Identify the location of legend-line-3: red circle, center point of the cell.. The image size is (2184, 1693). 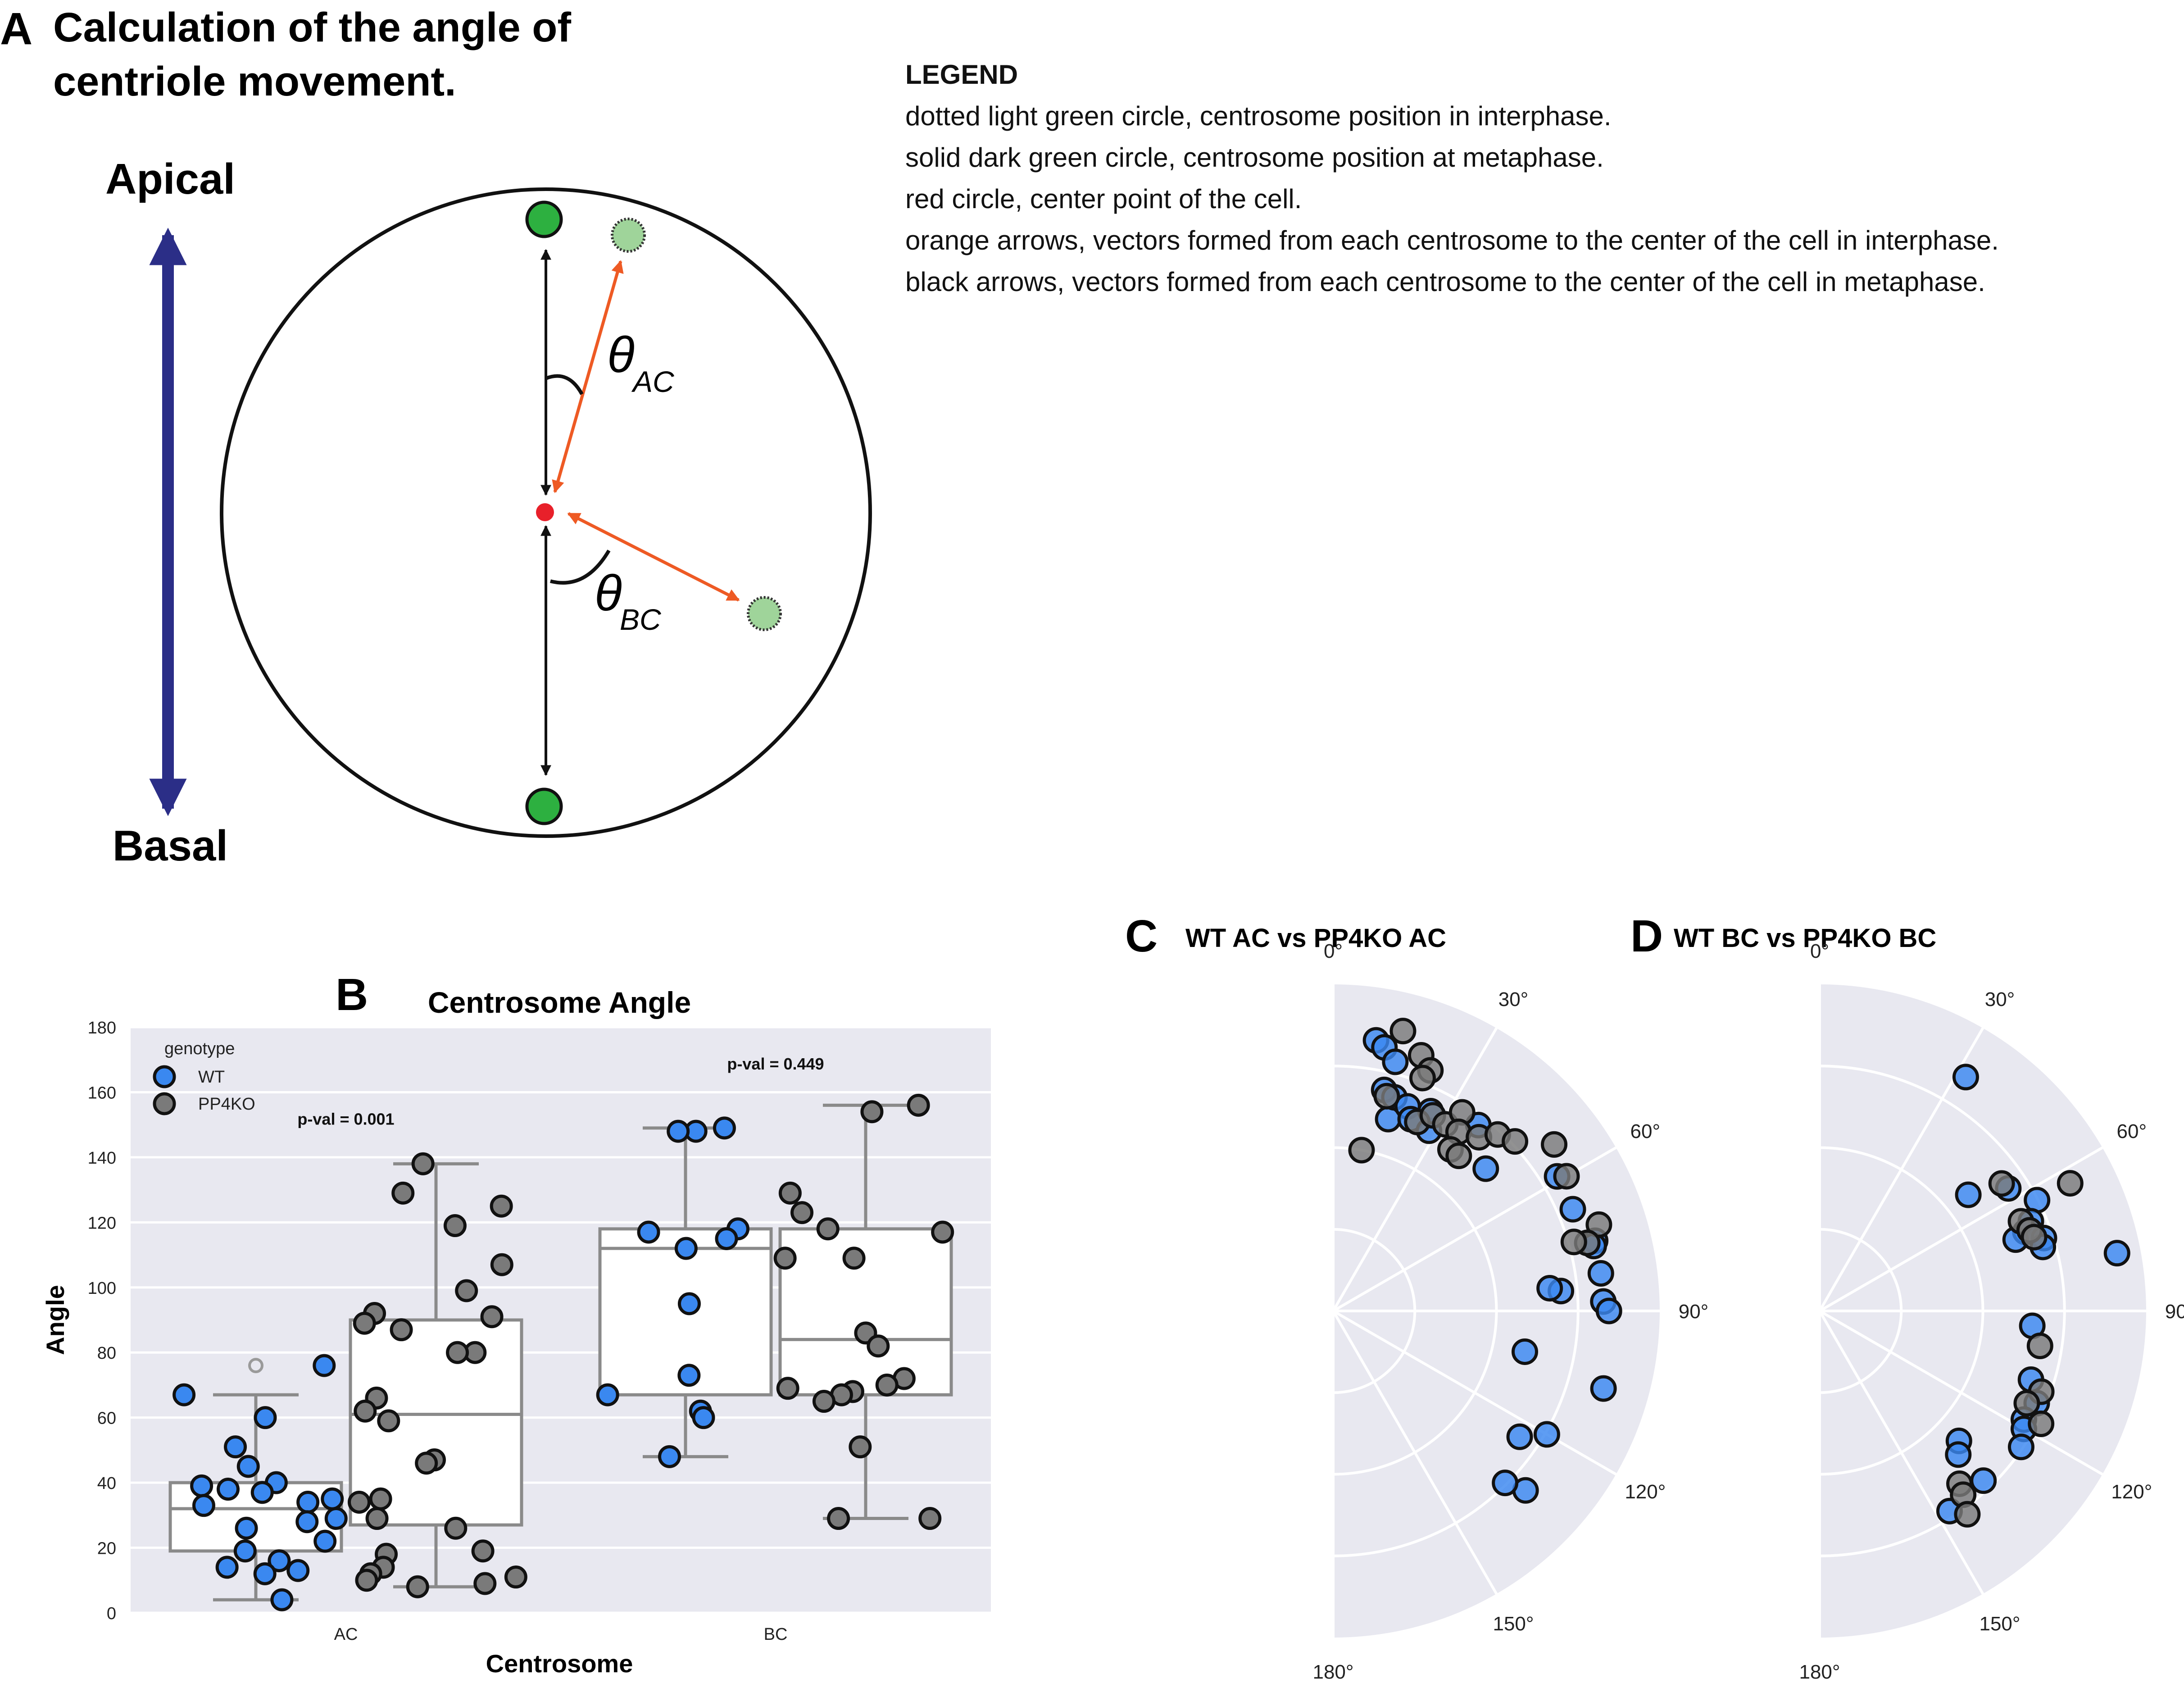
(1103, 199).